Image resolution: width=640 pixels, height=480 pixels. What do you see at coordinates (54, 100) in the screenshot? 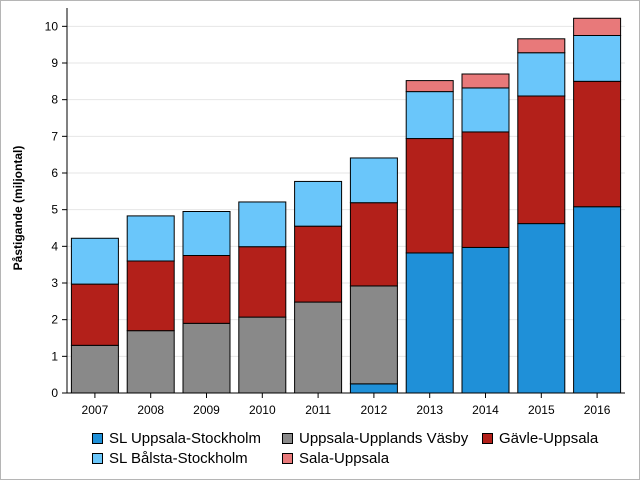
I see `y-tick-label: 8` at bounding box center [54, 100].